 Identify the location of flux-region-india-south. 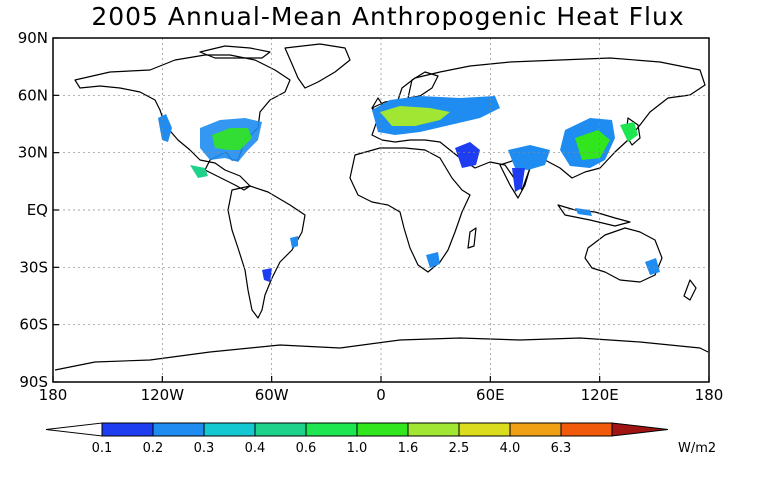
(518, 180).